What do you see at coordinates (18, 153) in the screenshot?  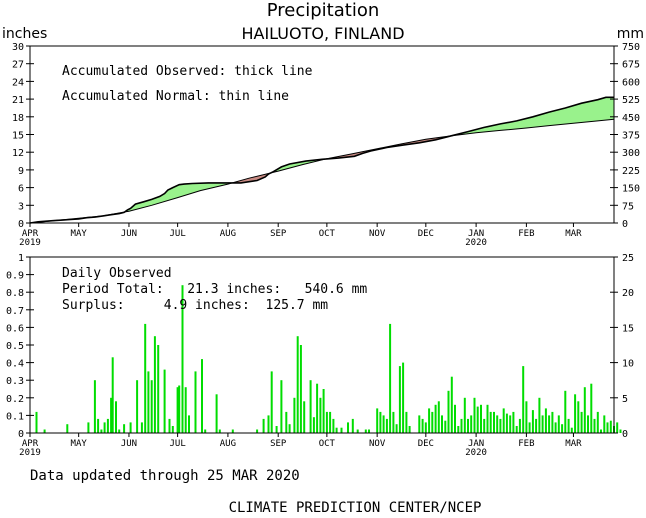 I see `acc-left-tick-label: 12` at bounding box center [18, 153].